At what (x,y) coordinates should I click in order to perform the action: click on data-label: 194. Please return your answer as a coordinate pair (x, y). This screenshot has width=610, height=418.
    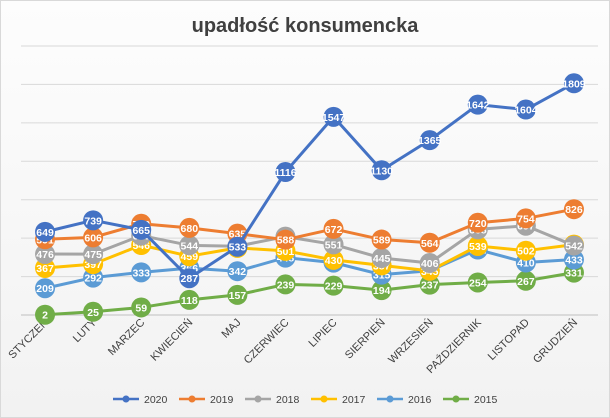
    Looking at the image, I should click on (382, 291).